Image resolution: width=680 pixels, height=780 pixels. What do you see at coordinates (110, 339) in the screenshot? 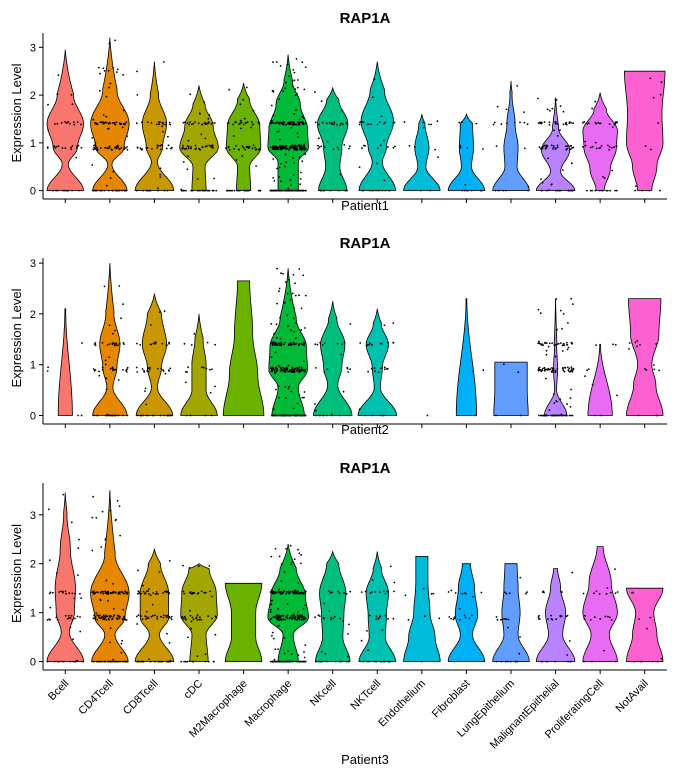
I see `violin-CD4Tcell` at bounding box center [110, 339].